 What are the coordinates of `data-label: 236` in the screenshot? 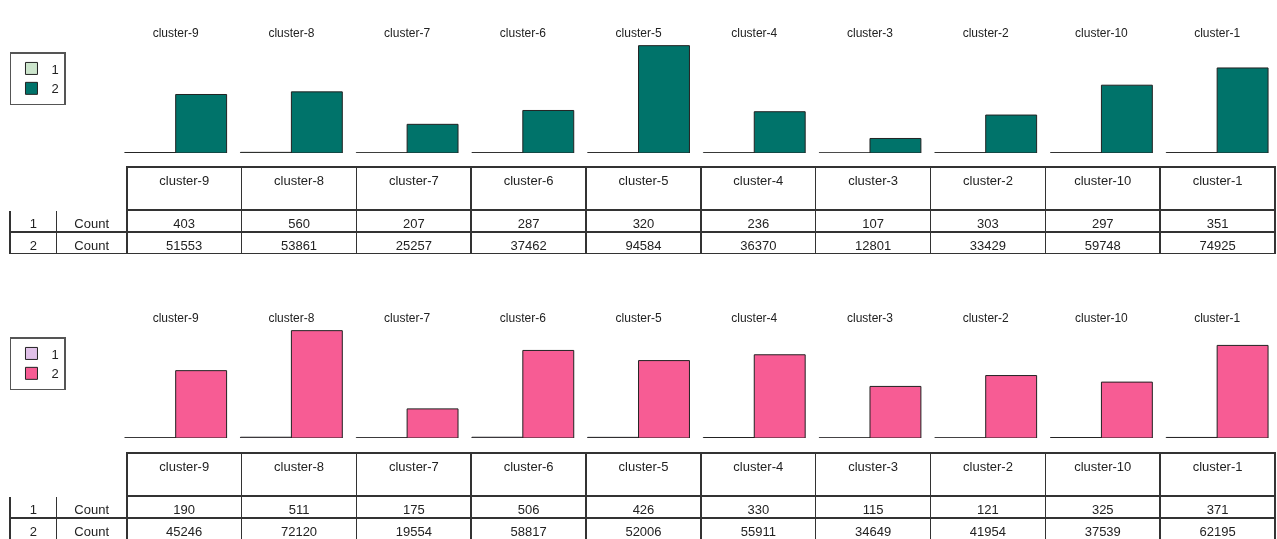 It's located at (758, 223).